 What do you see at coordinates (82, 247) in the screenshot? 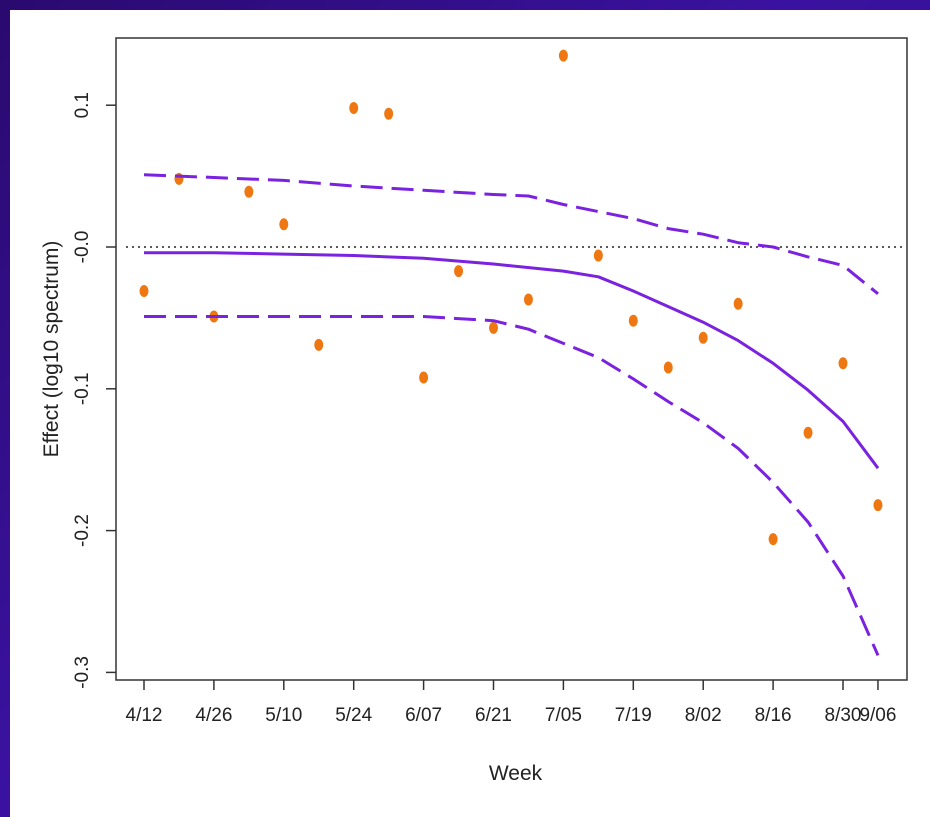
I see `y-tick-label: -0.0` at bounding box center [82, 247].